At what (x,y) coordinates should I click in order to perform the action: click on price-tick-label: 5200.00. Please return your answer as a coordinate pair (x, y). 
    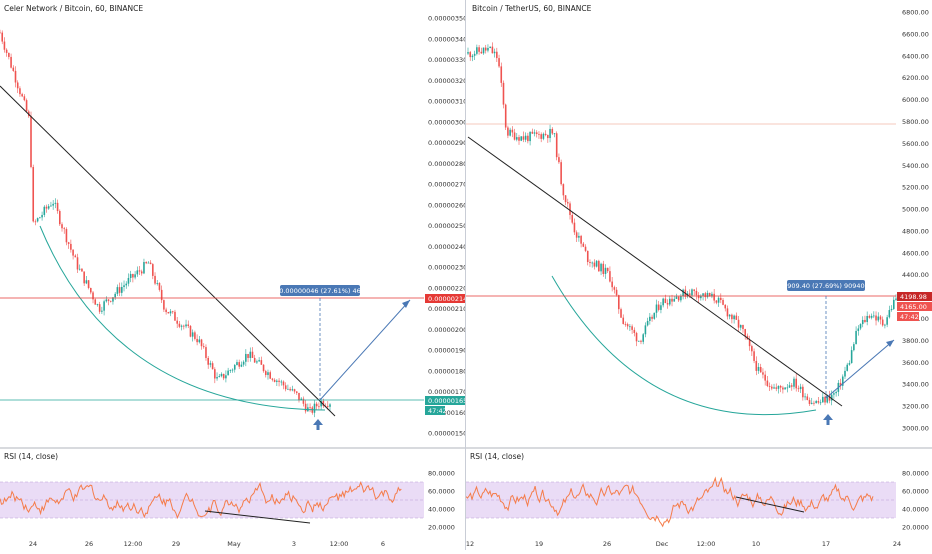
    Looking at the image, I should click on (915, 188).